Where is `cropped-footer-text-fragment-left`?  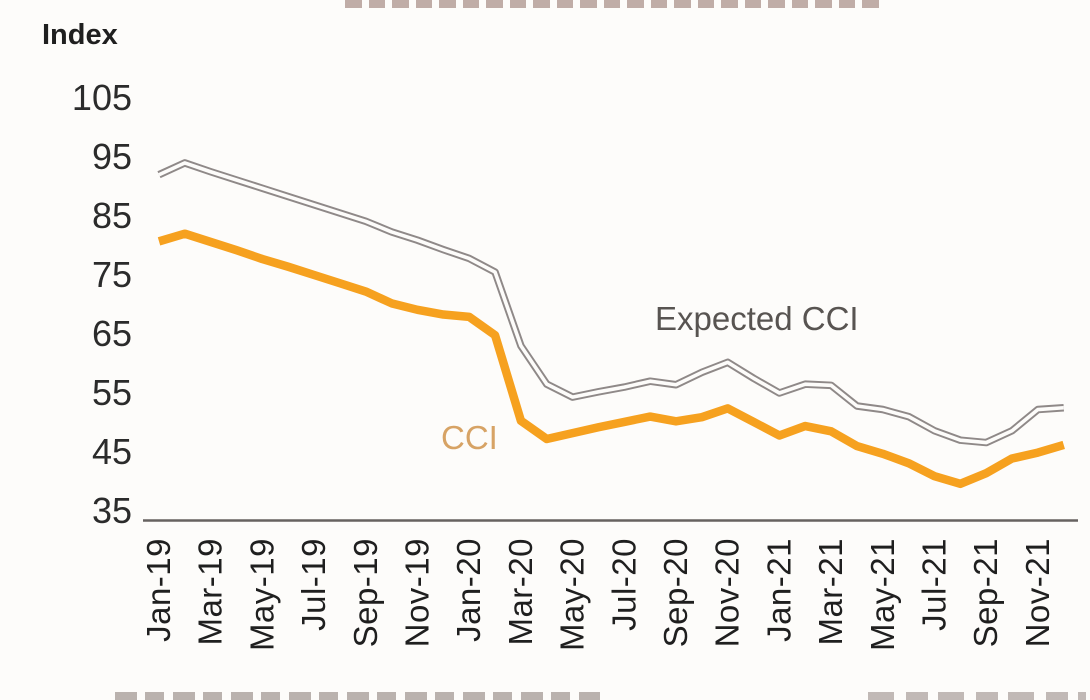
cropped-footer-text-fragment-left is located at coordinates (357, 696).